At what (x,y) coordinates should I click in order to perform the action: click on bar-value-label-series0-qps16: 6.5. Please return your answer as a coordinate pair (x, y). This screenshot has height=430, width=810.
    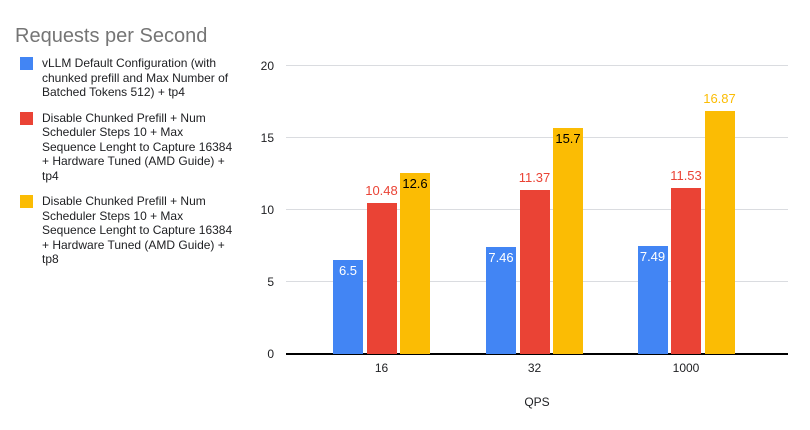
    Looking at the image, I should click on (348, 271).